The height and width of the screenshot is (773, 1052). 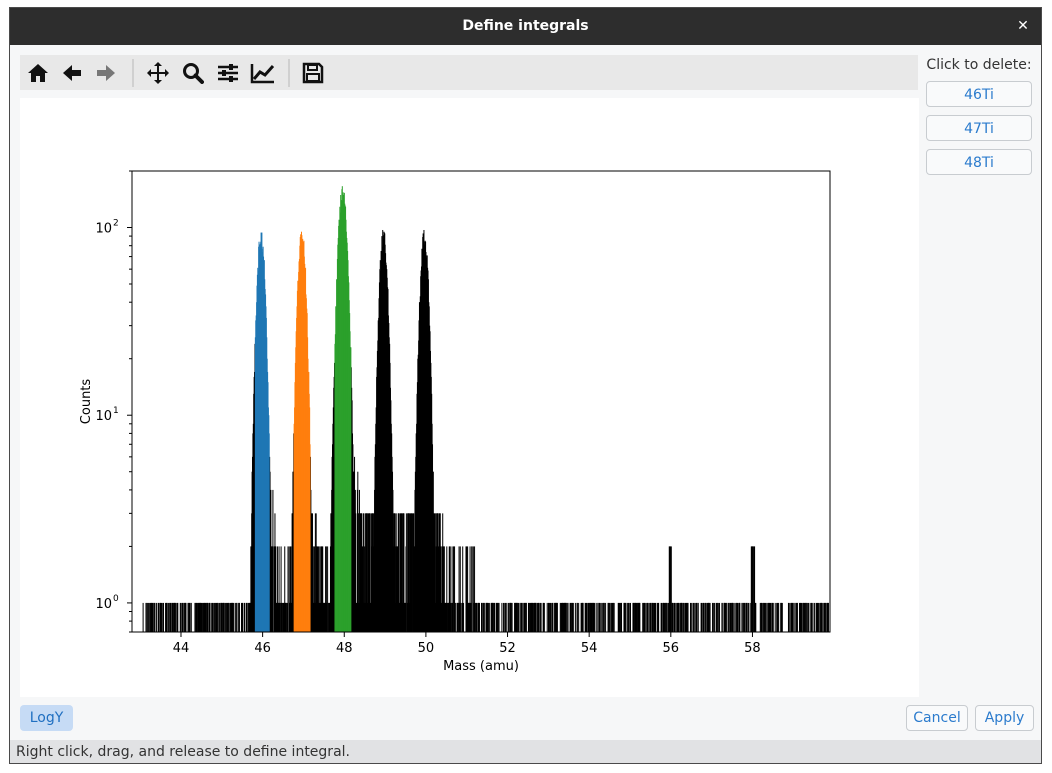 I want to click on configure-subplots-icon, so click(x=228, y=73).